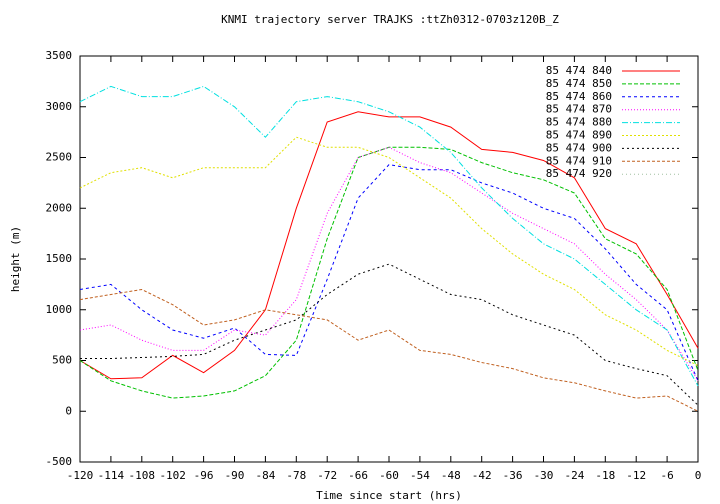 This screenshot has height=504, width=720. What do you see at coordinates (605, 475) in the screenshot?
I see `x-tick-label: -18` at bounding box center [605, 475].